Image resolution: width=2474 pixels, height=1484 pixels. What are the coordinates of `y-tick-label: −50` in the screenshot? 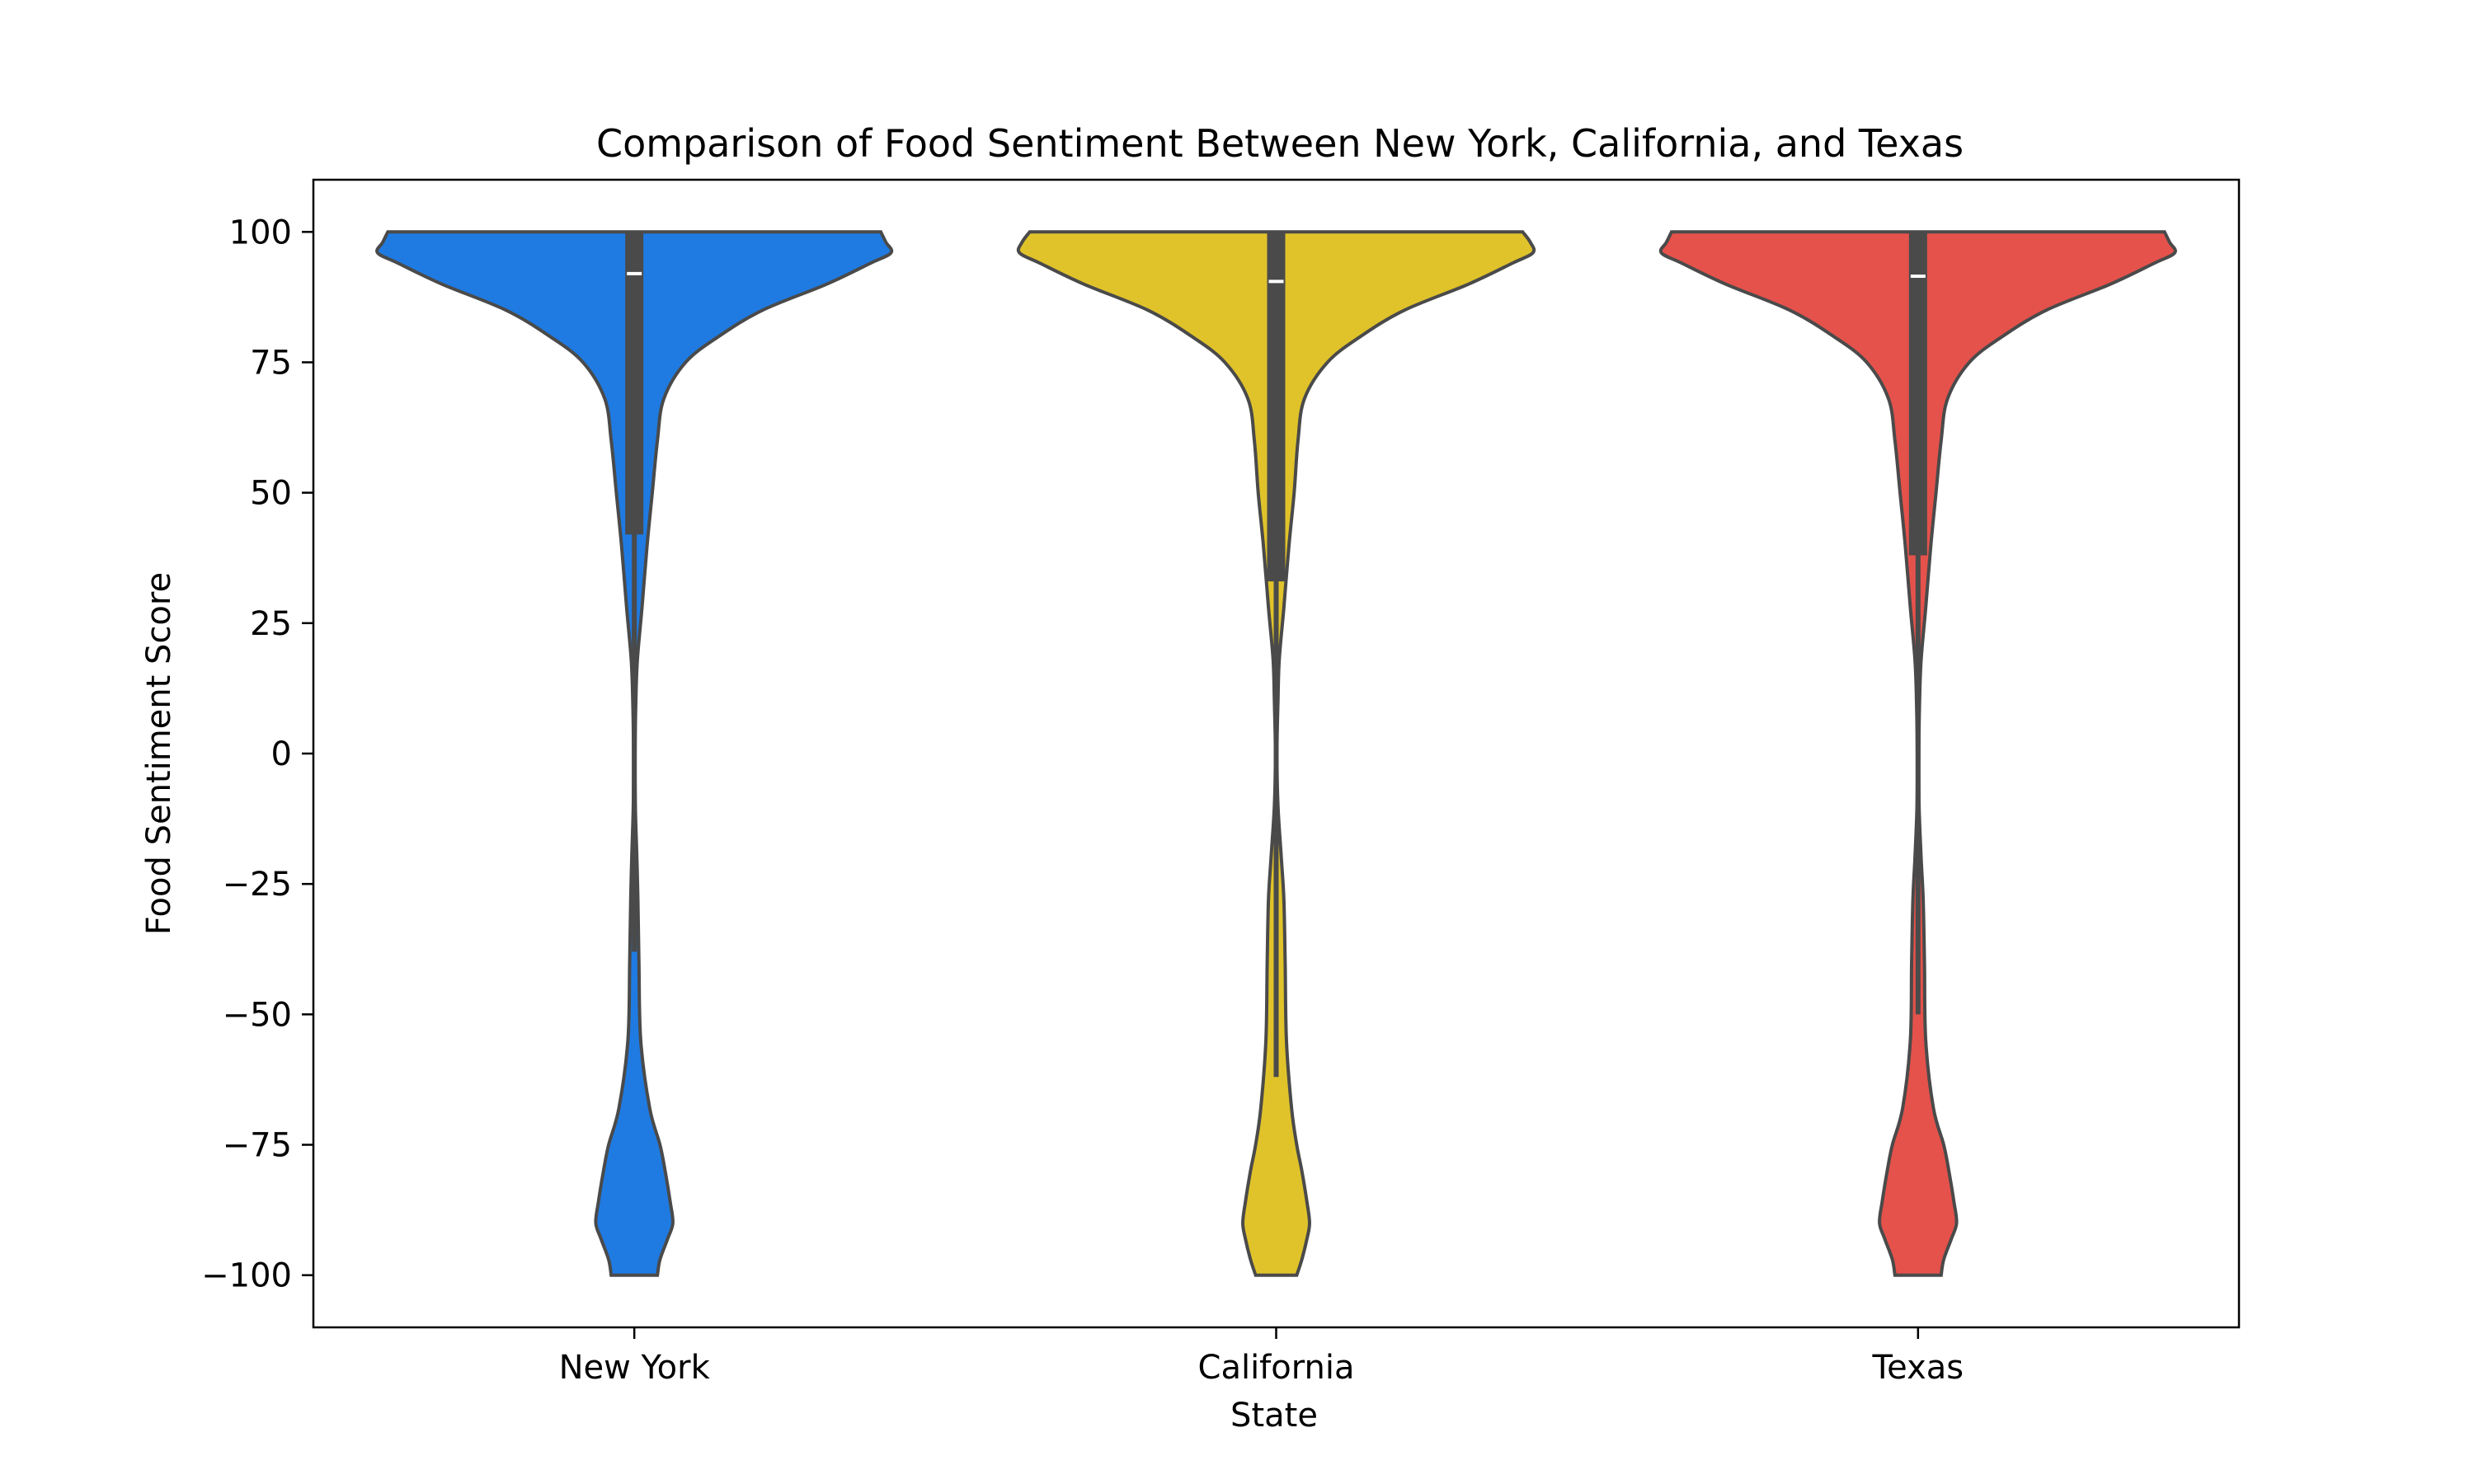 It's located at (257, 1015).